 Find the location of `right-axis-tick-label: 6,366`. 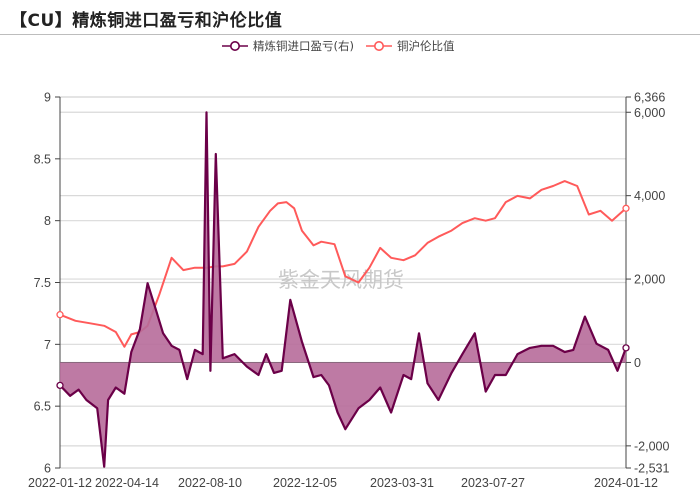

right-axis-tick-label: 6,366 is located at coordinates (649, 98).